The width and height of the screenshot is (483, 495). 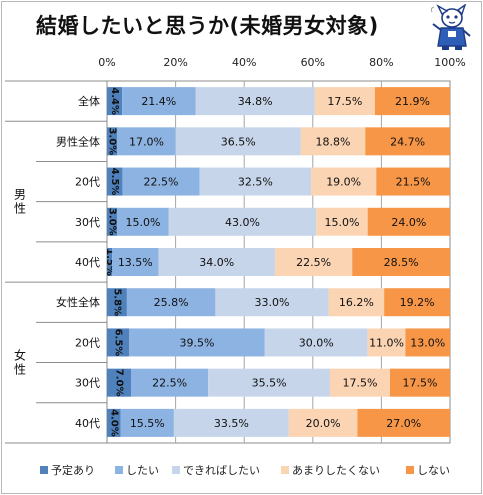 I want to click on data-label: 43.0%, so click(x=242, y=222).